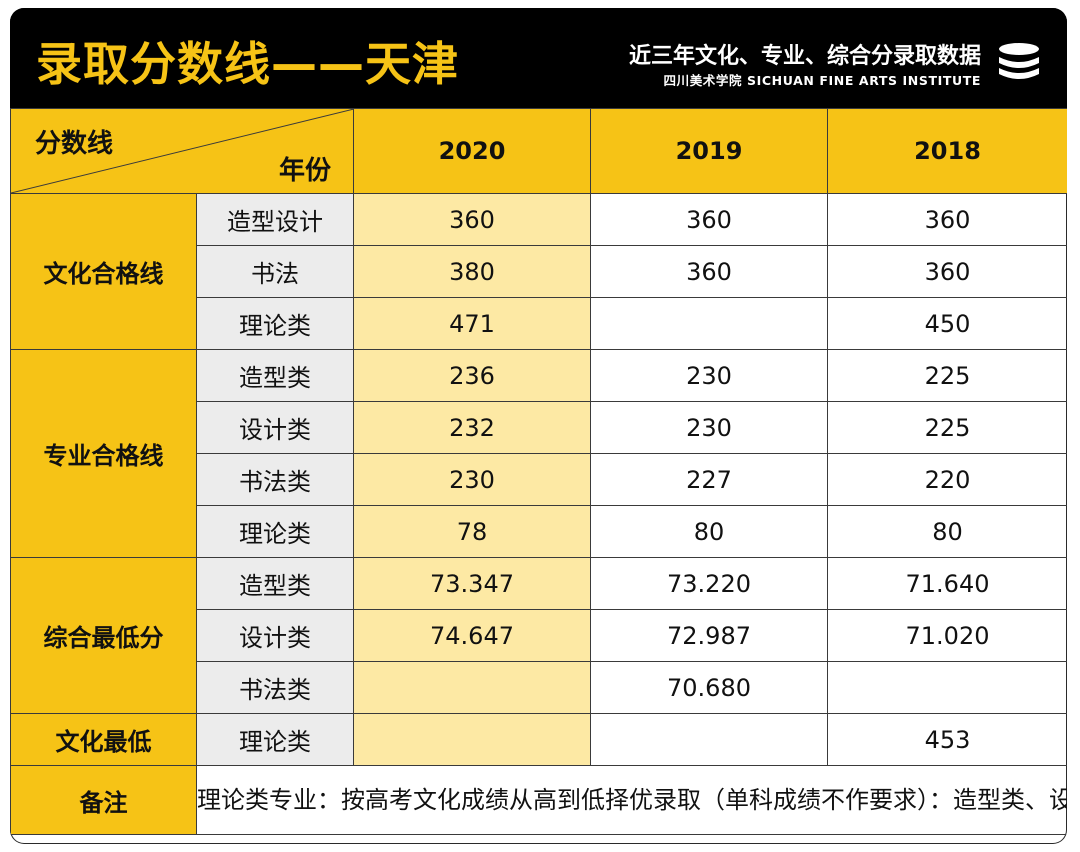 The height and width of the screenshot is (852, 1080). I want to click on corner-label-score: 分数线, so click(74, 144).